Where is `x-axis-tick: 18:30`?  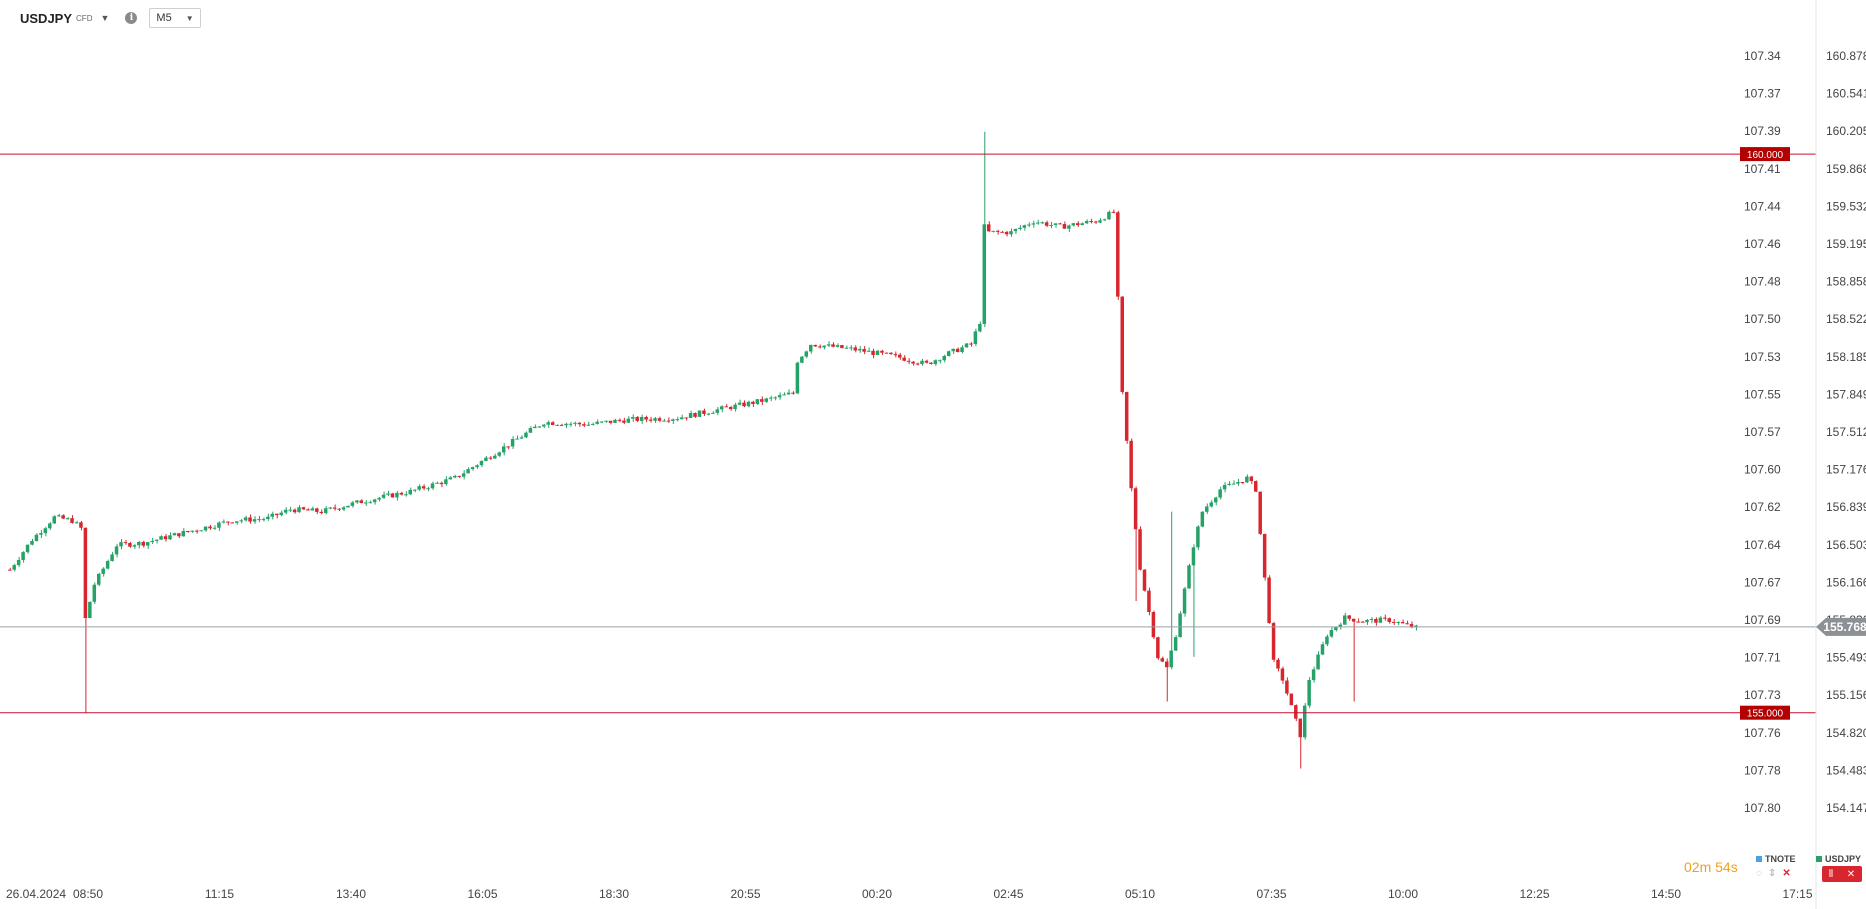 x-axis-tick: 18:30 is located at coordinates (614, 894).